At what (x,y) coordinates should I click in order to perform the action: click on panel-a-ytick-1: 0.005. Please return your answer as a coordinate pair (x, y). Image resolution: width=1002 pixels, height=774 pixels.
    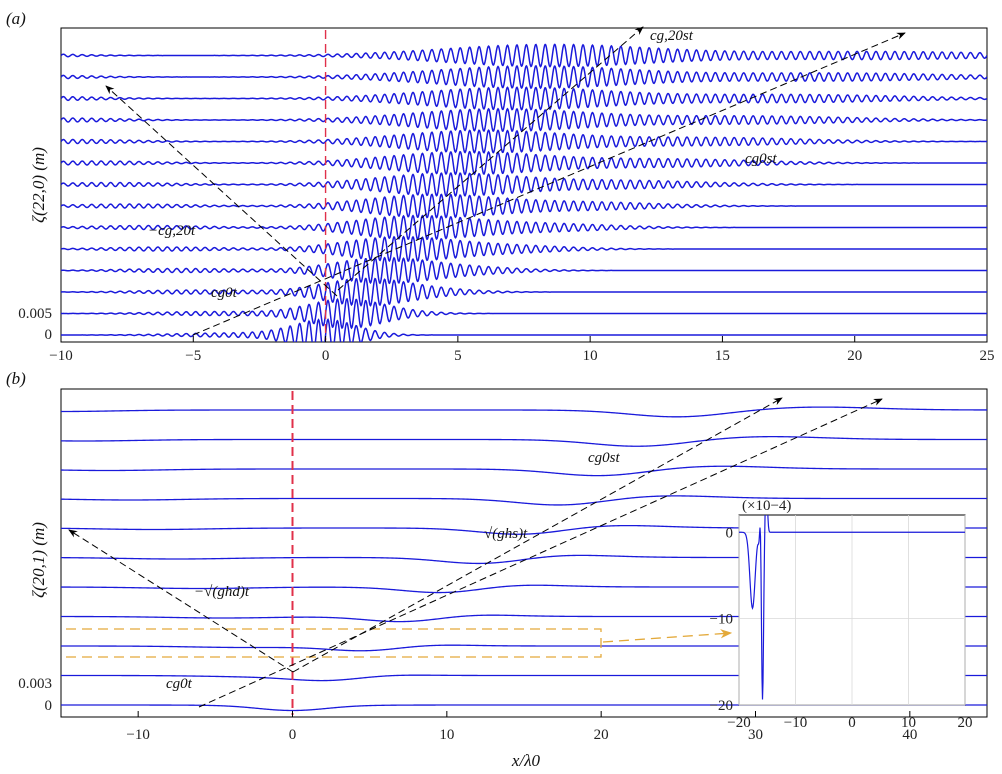
    Looking at the image, I should click on (35, 314).